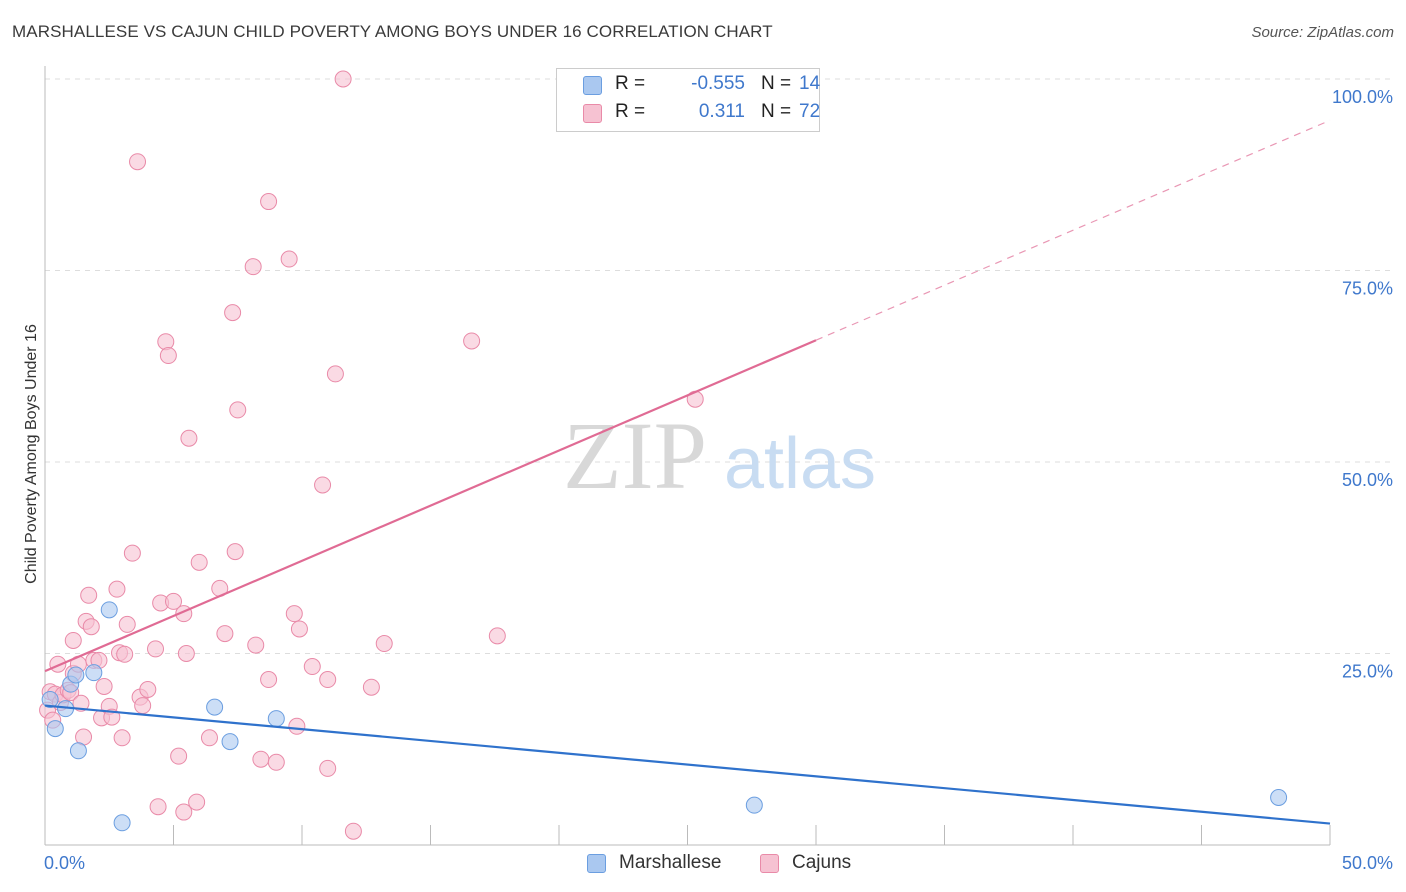 Image resolution: width=1406 pixels, height=892 pixels. I want to click on x-tick-label: 0.0%, so click(64, 863).